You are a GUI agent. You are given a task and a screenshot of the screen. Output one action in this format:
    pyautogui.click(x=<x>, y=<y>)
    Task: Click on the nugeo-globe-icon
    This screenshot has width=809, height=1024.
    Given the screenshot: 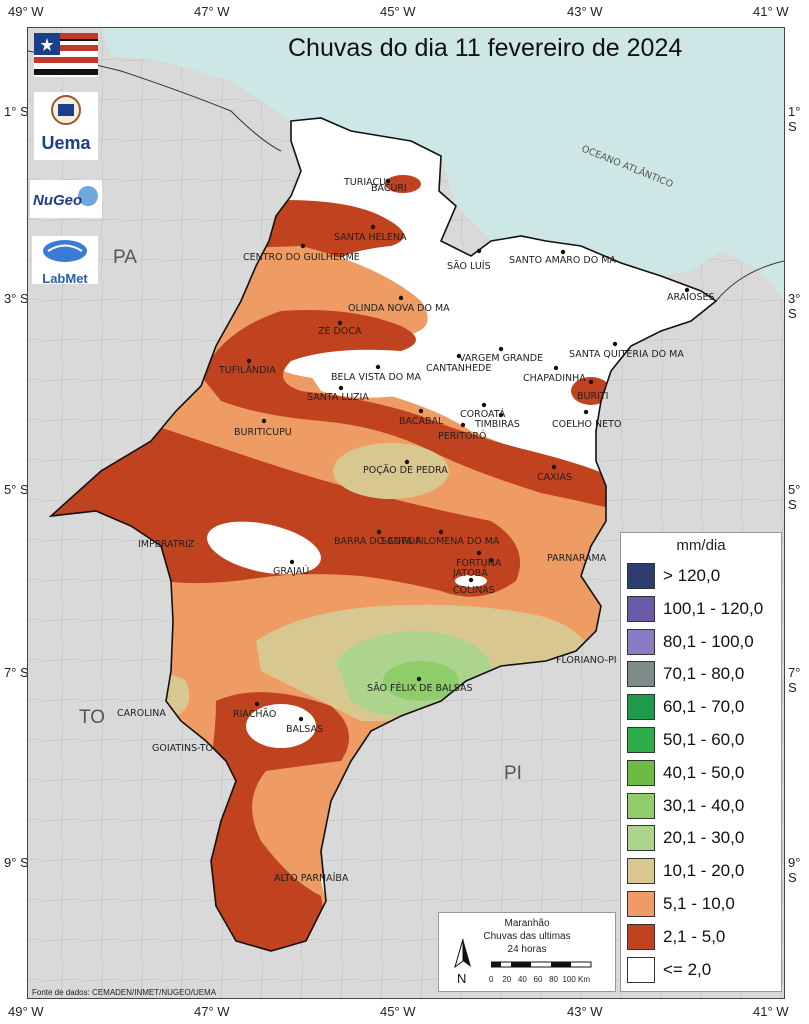 What is the action you would take?
    pyautogui.click(x=88, y=196)
    